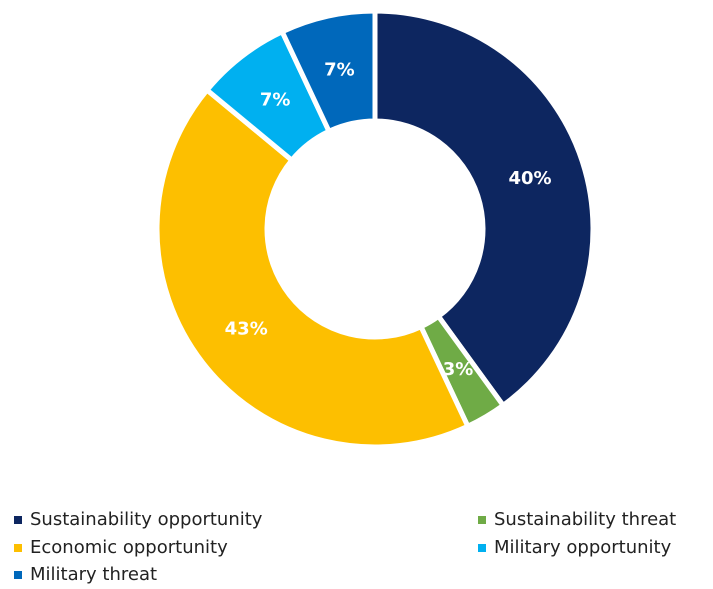 The image size is (713, 589). Describe the element at coordinates (18, 575) in the screenshot. I see `legend-swatch-military-threat` at that location.